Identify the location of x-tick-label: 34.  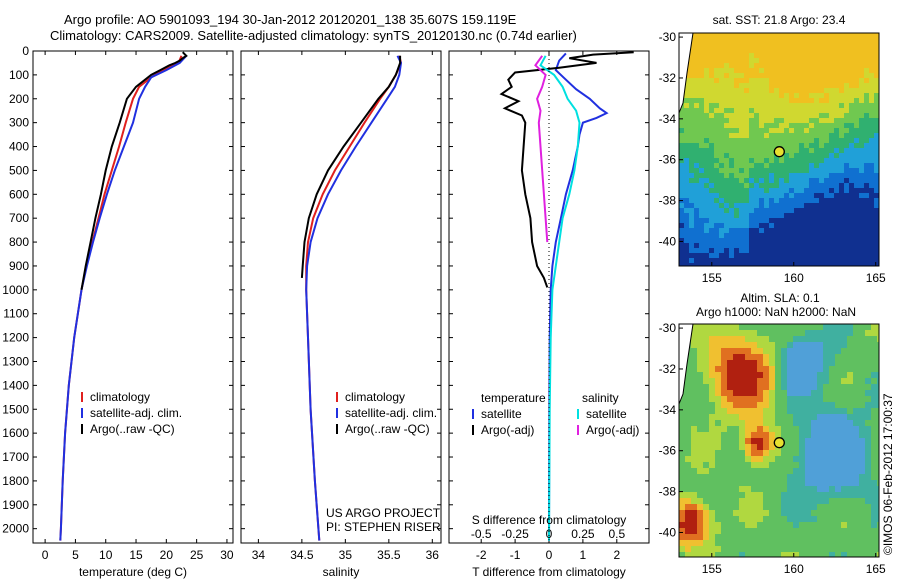
(259, 555).